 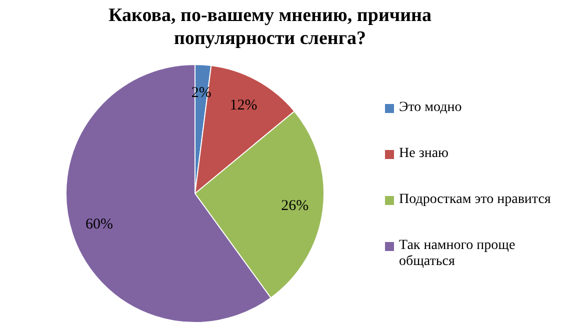 What do you see at coordinates (457, 254) in the screenshot?
I see `legend-label: Так намного проще общаться` at bounding box center [457, 254].